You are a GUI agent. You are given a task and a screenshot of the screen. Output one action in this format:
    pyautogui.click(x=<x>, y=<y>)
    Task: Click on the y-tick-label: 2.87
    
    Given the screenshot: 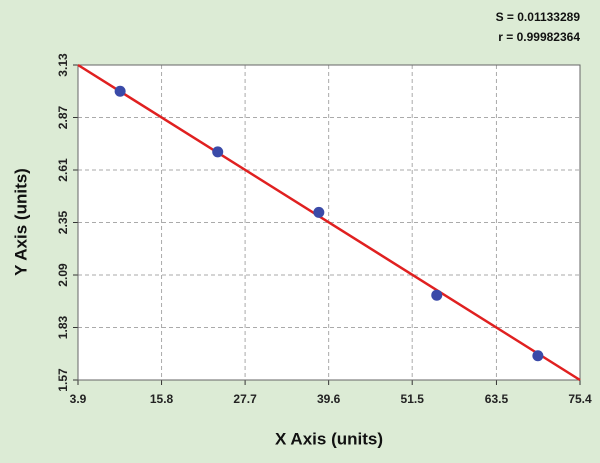 What is the action you would take?
    pyautogui.click(x=63, y=117)
    